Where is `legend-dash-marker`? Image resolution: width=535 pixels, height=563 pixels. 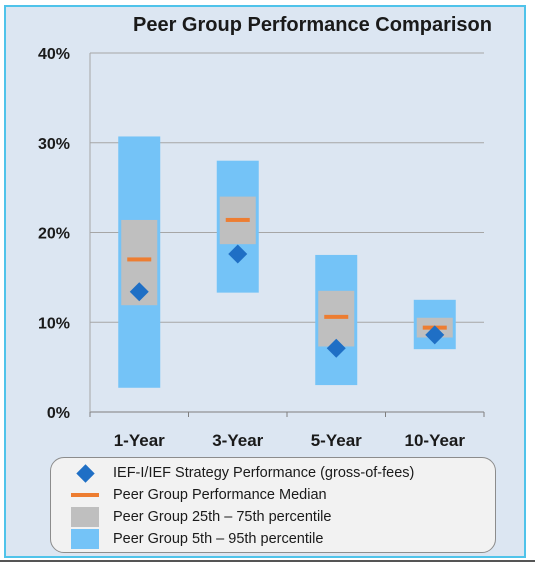 legend-dash-marker is located at coordinates (85, 495).